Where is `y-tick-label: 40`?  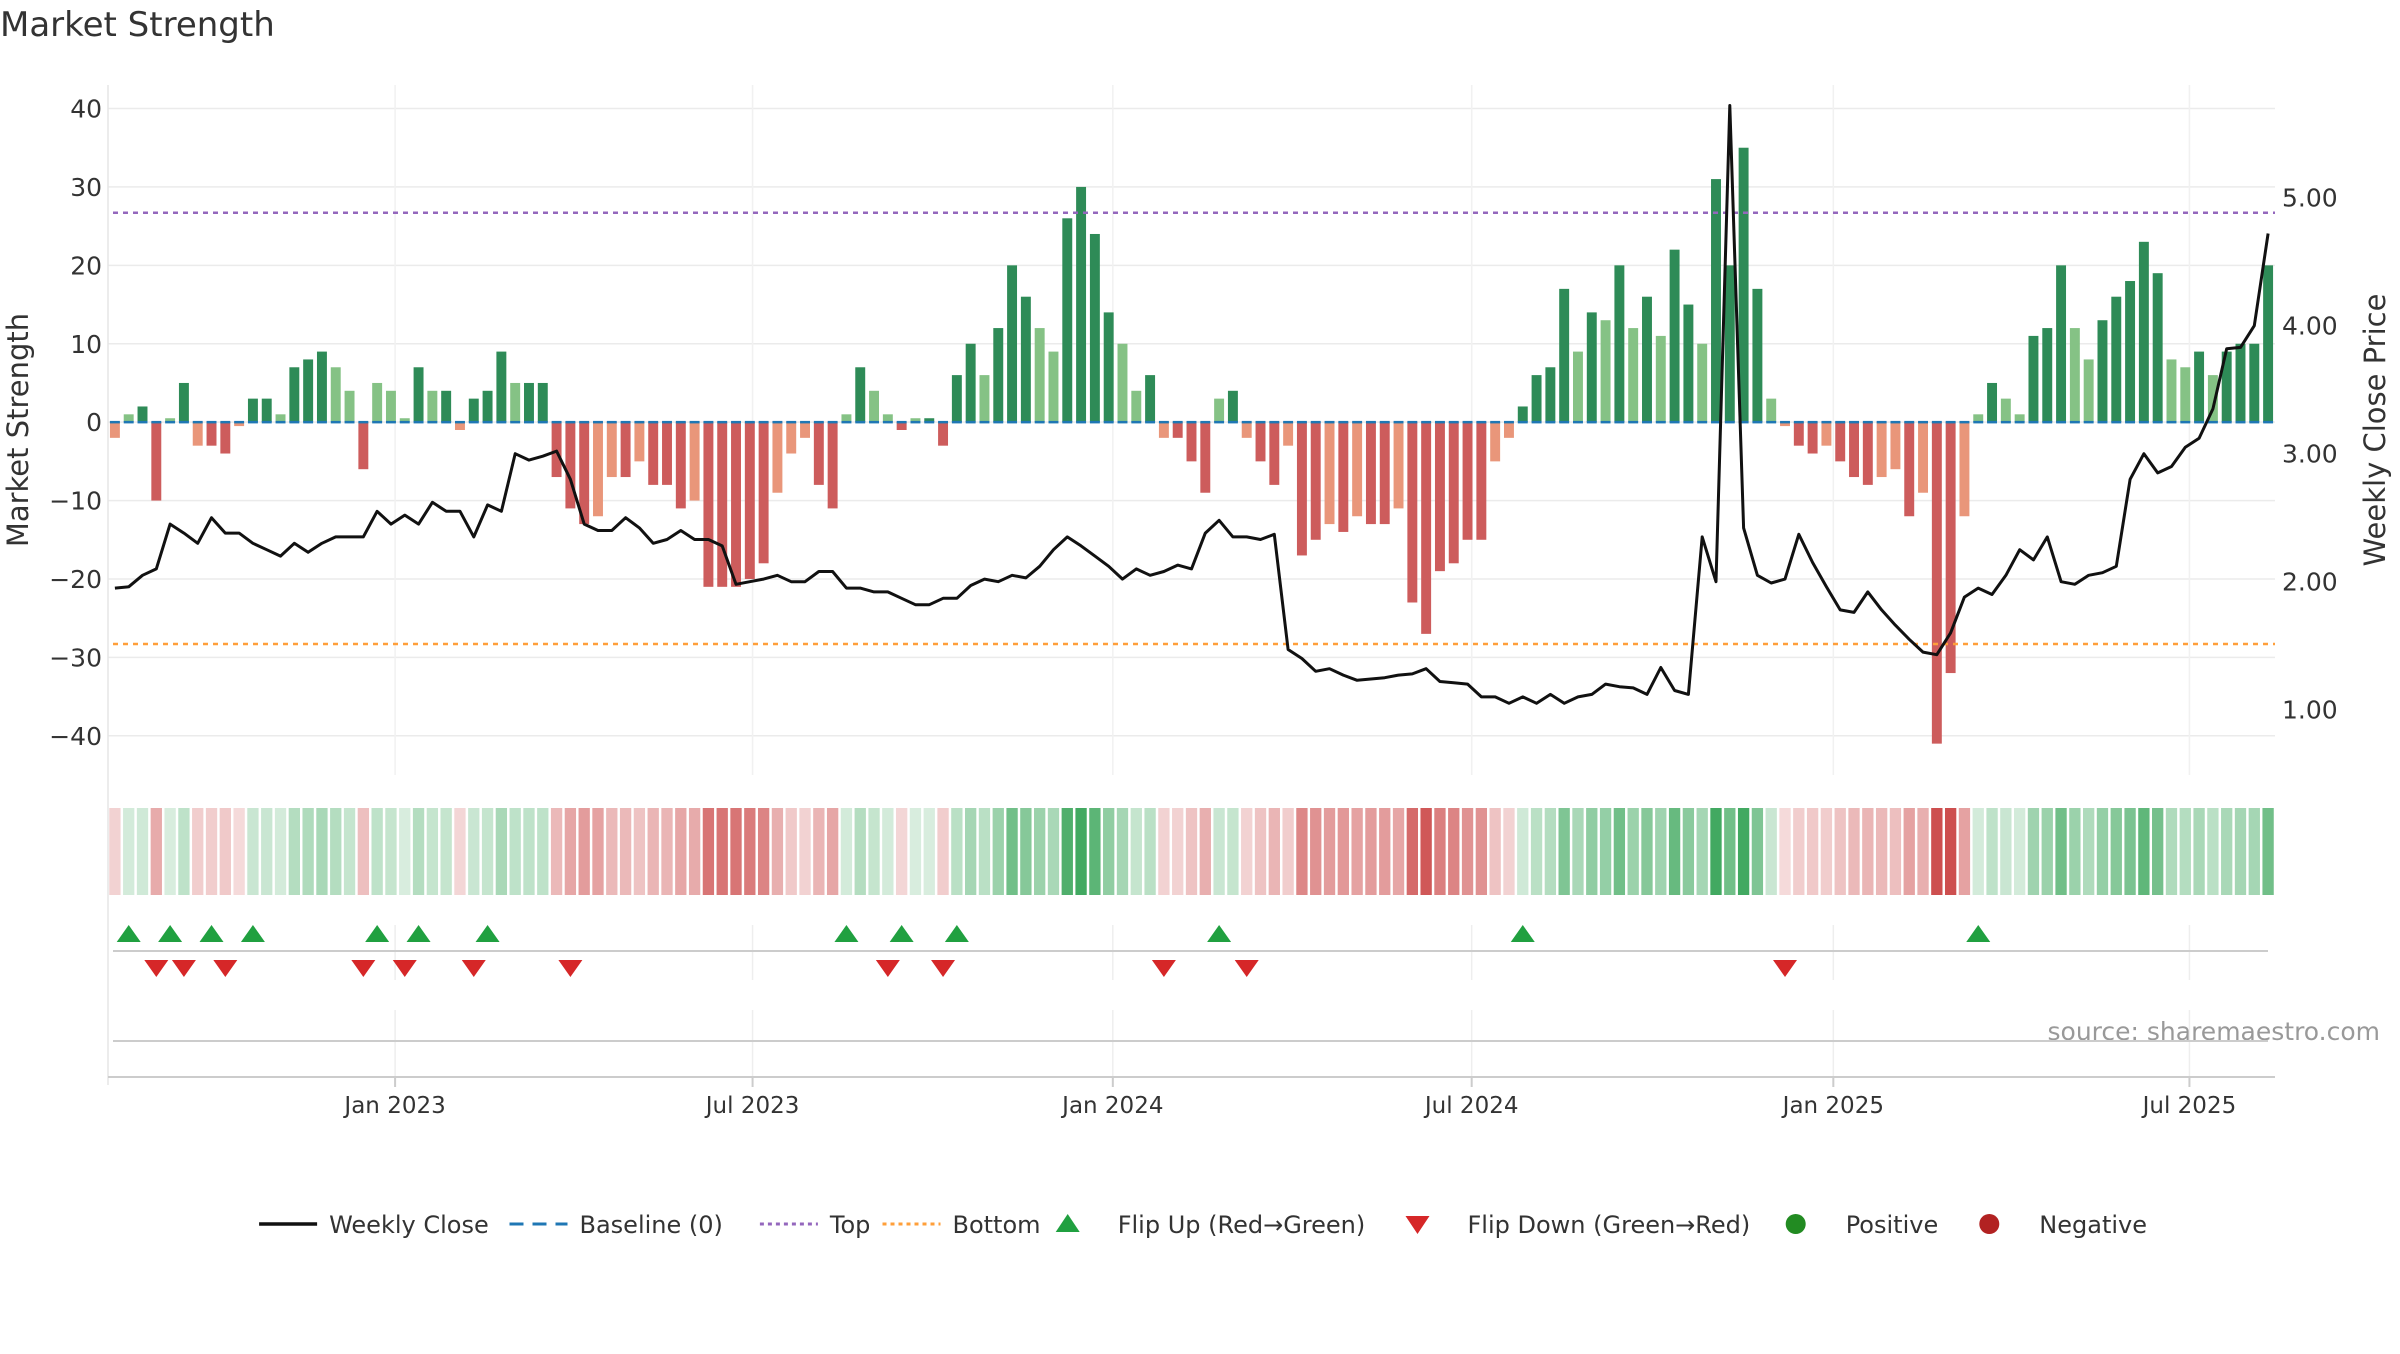 y-tick-label: 40 is located at coordinates (86, 109).